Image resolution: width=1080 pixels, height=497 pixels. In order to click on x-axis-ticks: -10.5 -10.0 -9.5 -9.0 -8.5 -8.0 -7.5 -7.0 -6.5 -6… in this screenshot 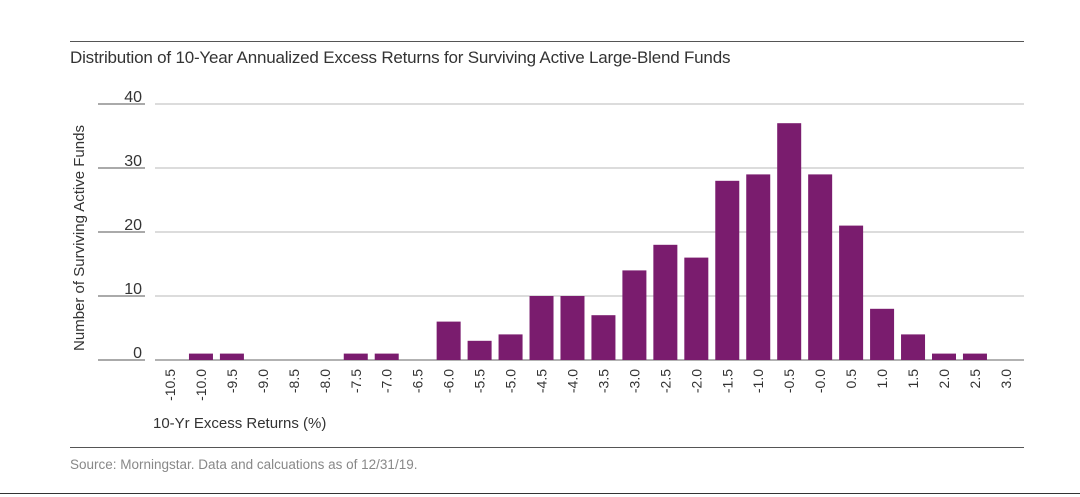, I will do `click(588, 385)`.